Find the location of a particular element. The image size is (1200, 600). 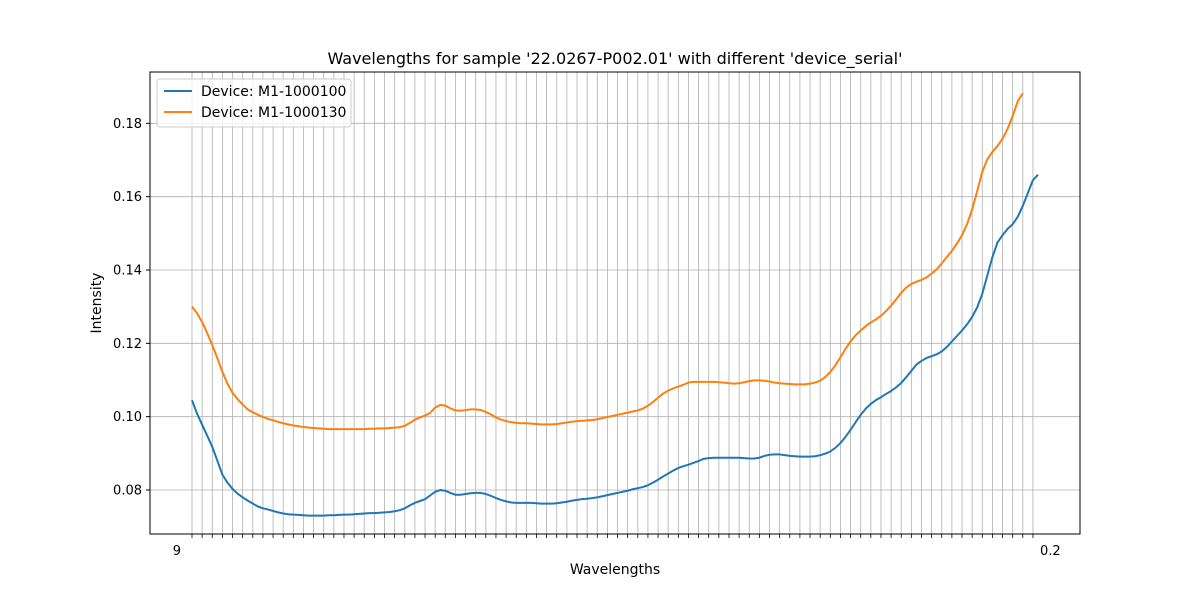

x-axis-label: Wavelengths is located at coordinates (615, 570).